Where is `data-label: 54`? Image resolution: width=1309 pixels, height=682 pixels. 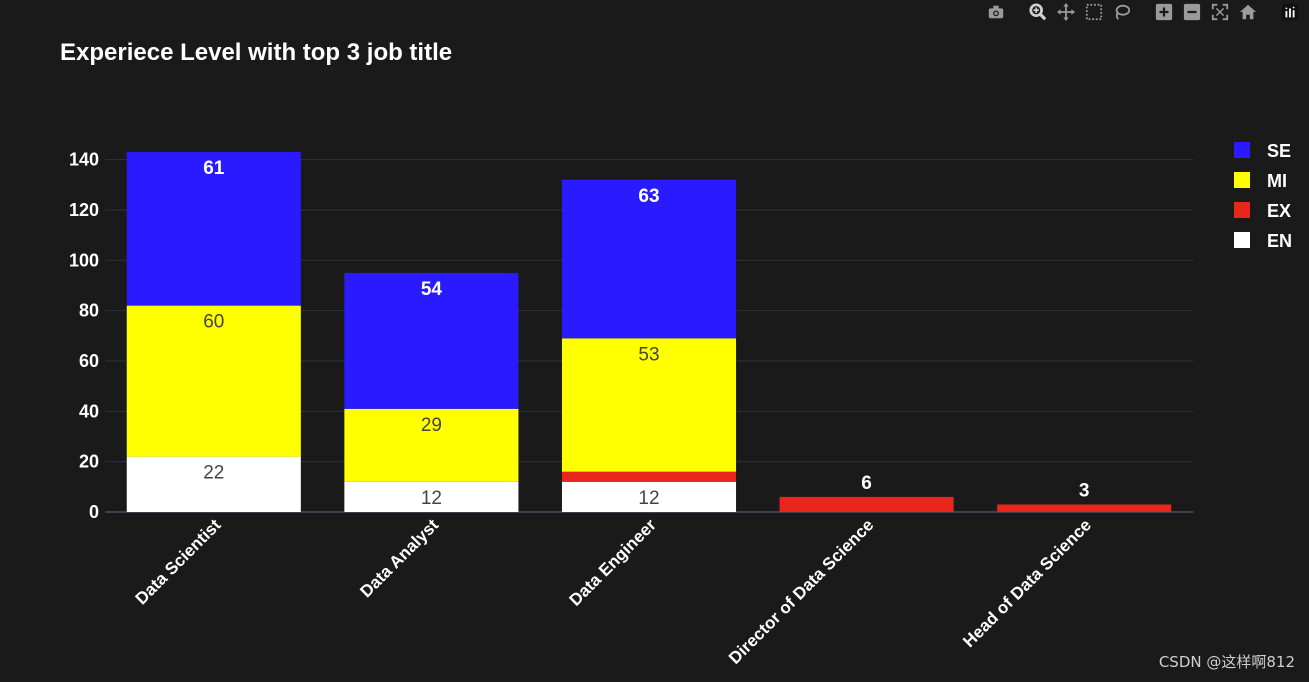 data-label: 54 is located at coordinates (432, 289).